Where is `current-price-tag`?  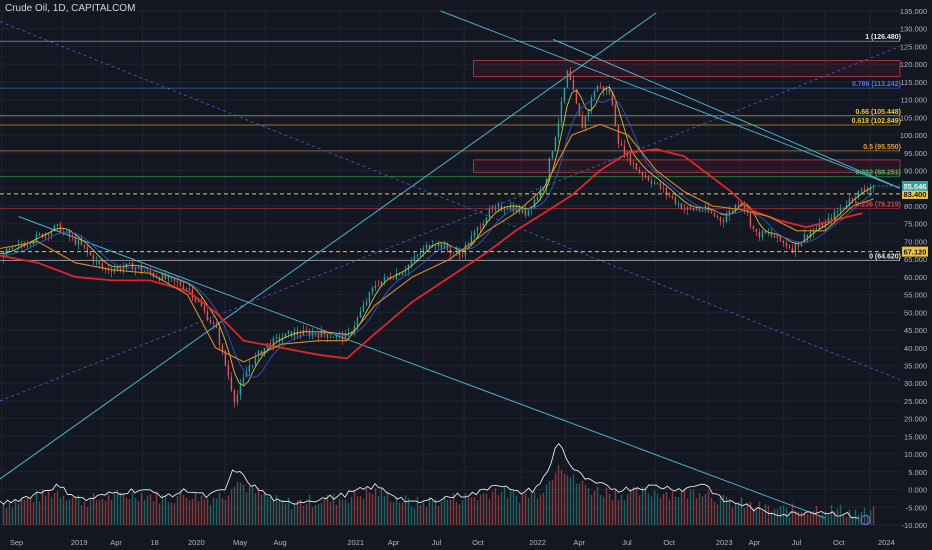 current-price-tag is located at coordinates (915, 185).